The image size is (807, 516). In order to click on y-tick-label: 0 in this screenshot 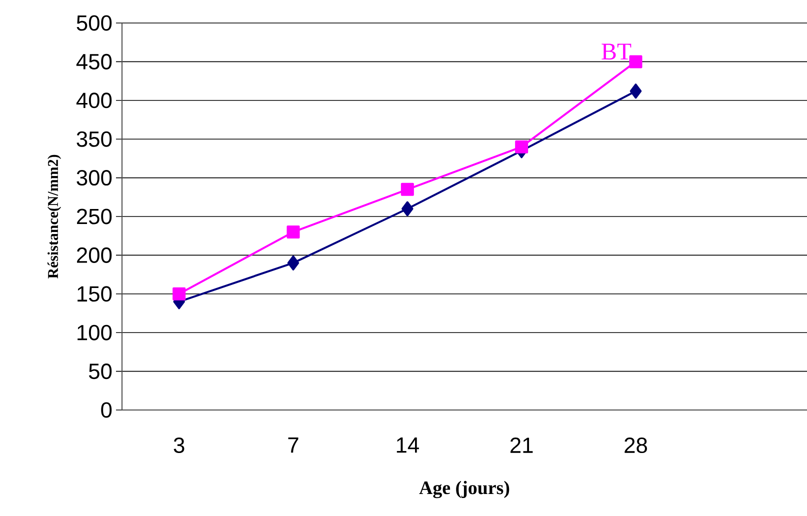, I will do `click(106, 410)`.